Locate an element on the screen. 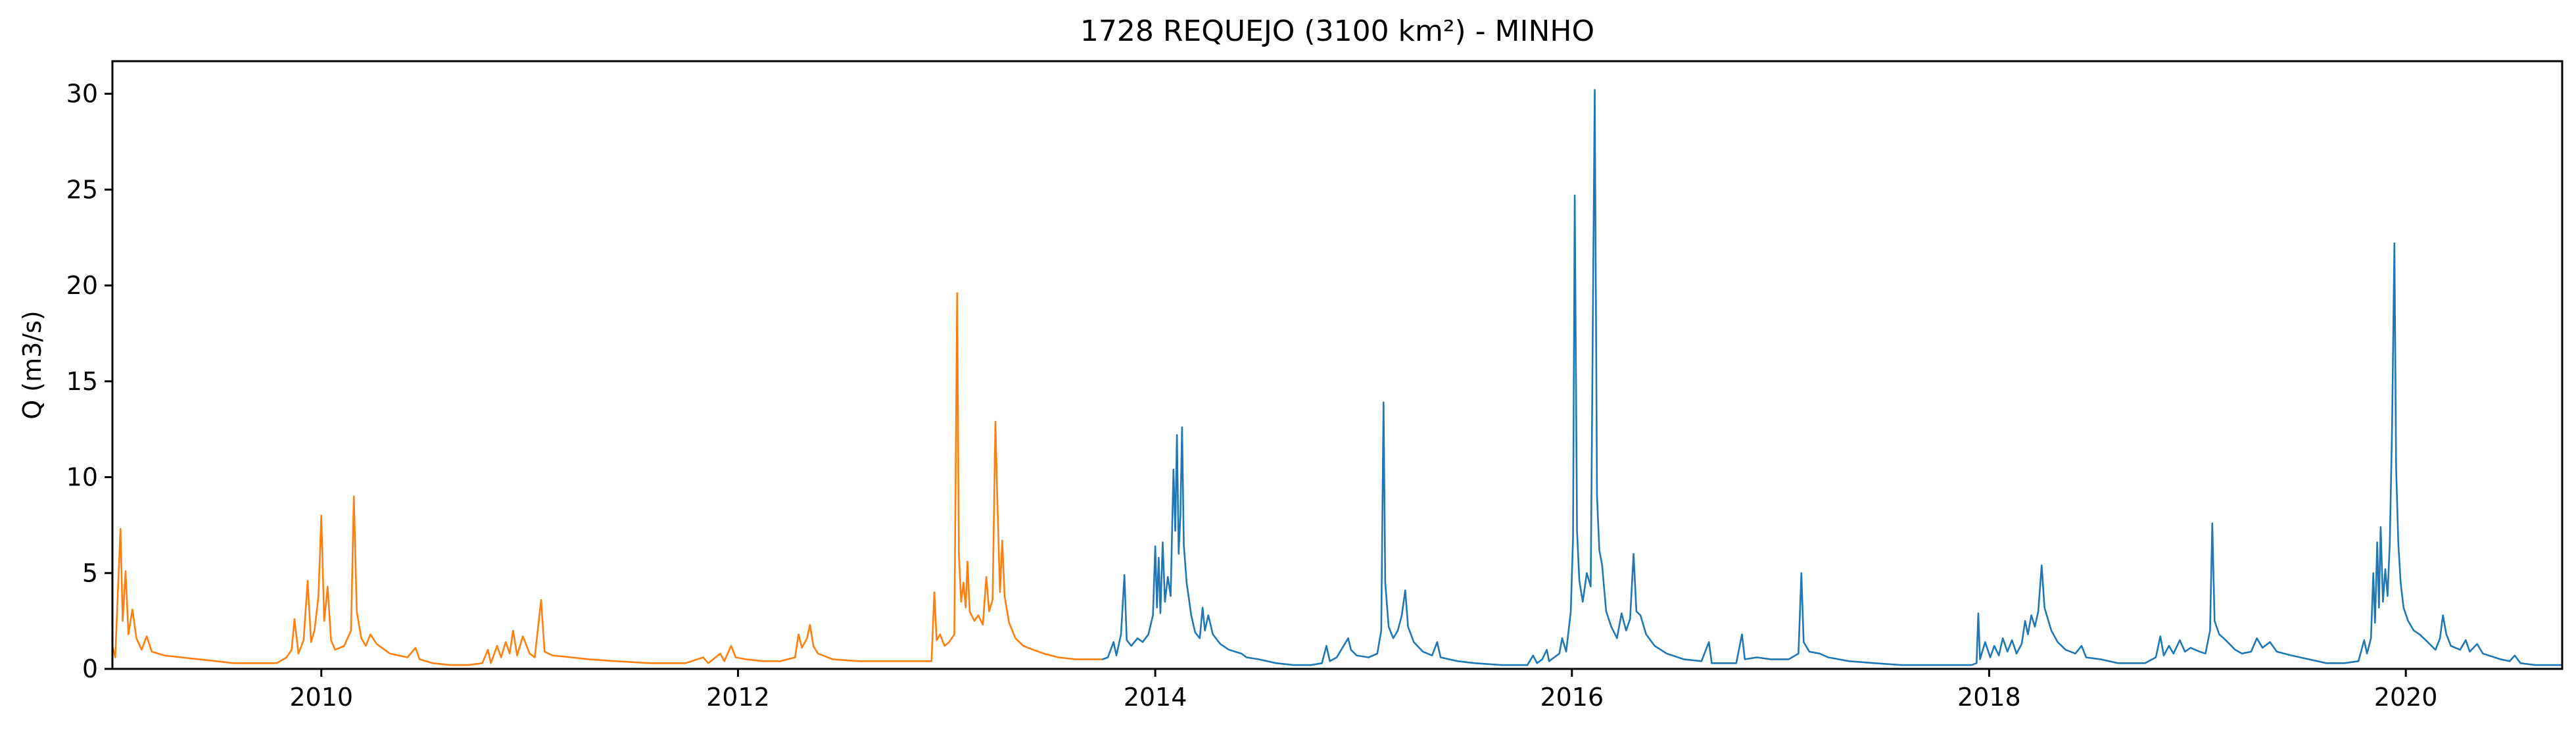 The width and height of the screenshot is (2576, 734). x-tick-label: 2018 is located at coordinates (1989, 697).